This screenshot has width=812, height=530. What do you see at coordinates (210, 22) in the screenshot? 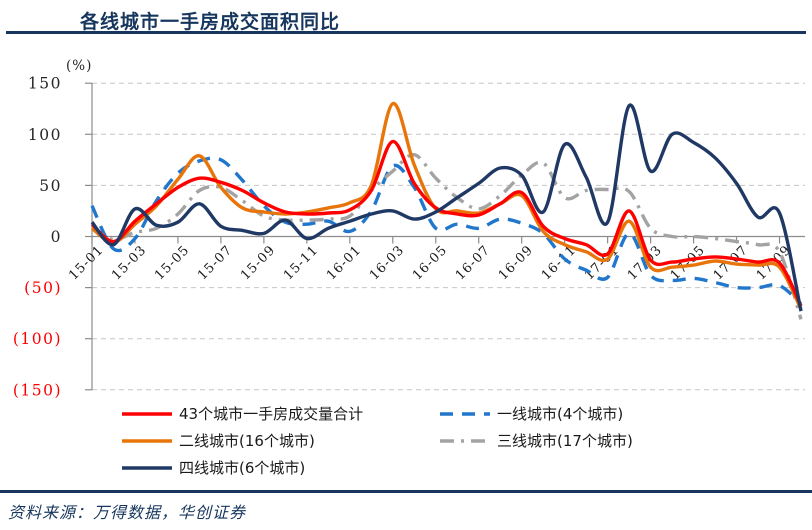
I see `chart-title: 各线城市一手房成交面积同比` at bounding box center [210, 22].